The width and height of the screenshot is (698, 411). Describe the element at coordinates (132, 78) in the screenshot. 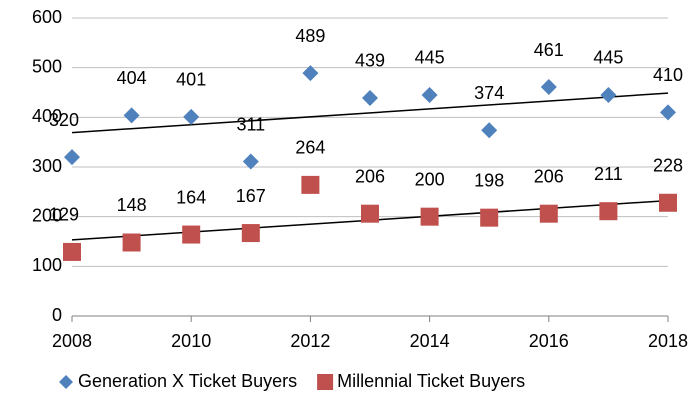

I see `data-label: 404` at that location.